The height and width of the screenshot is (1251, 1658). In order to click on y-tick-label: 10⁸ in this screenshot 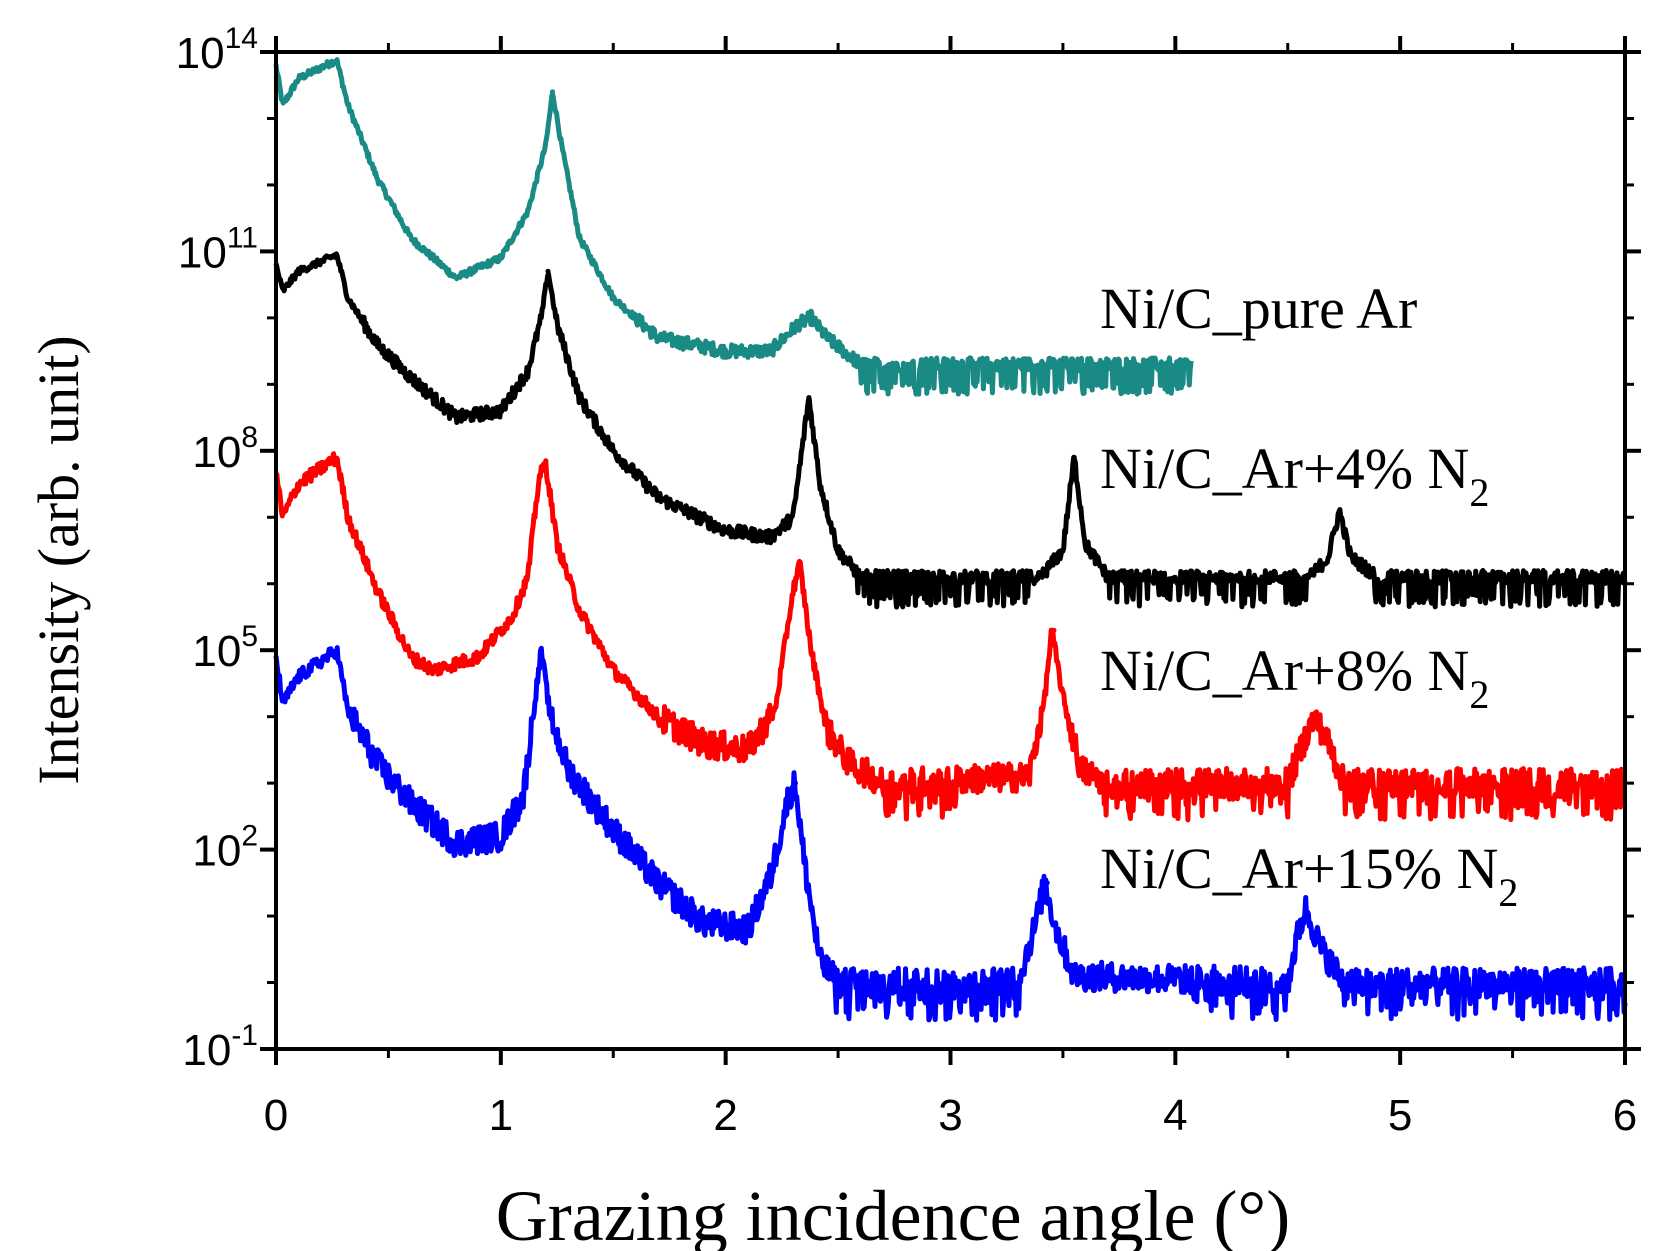, I will do `click(225, 449)`.